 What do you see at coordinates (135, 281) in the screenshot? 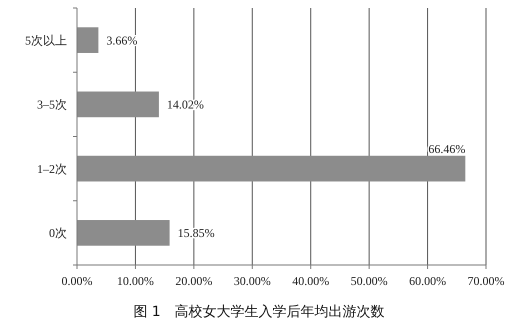
I see `x-tick-label: 10.00%` at bounding box center [135, 281].